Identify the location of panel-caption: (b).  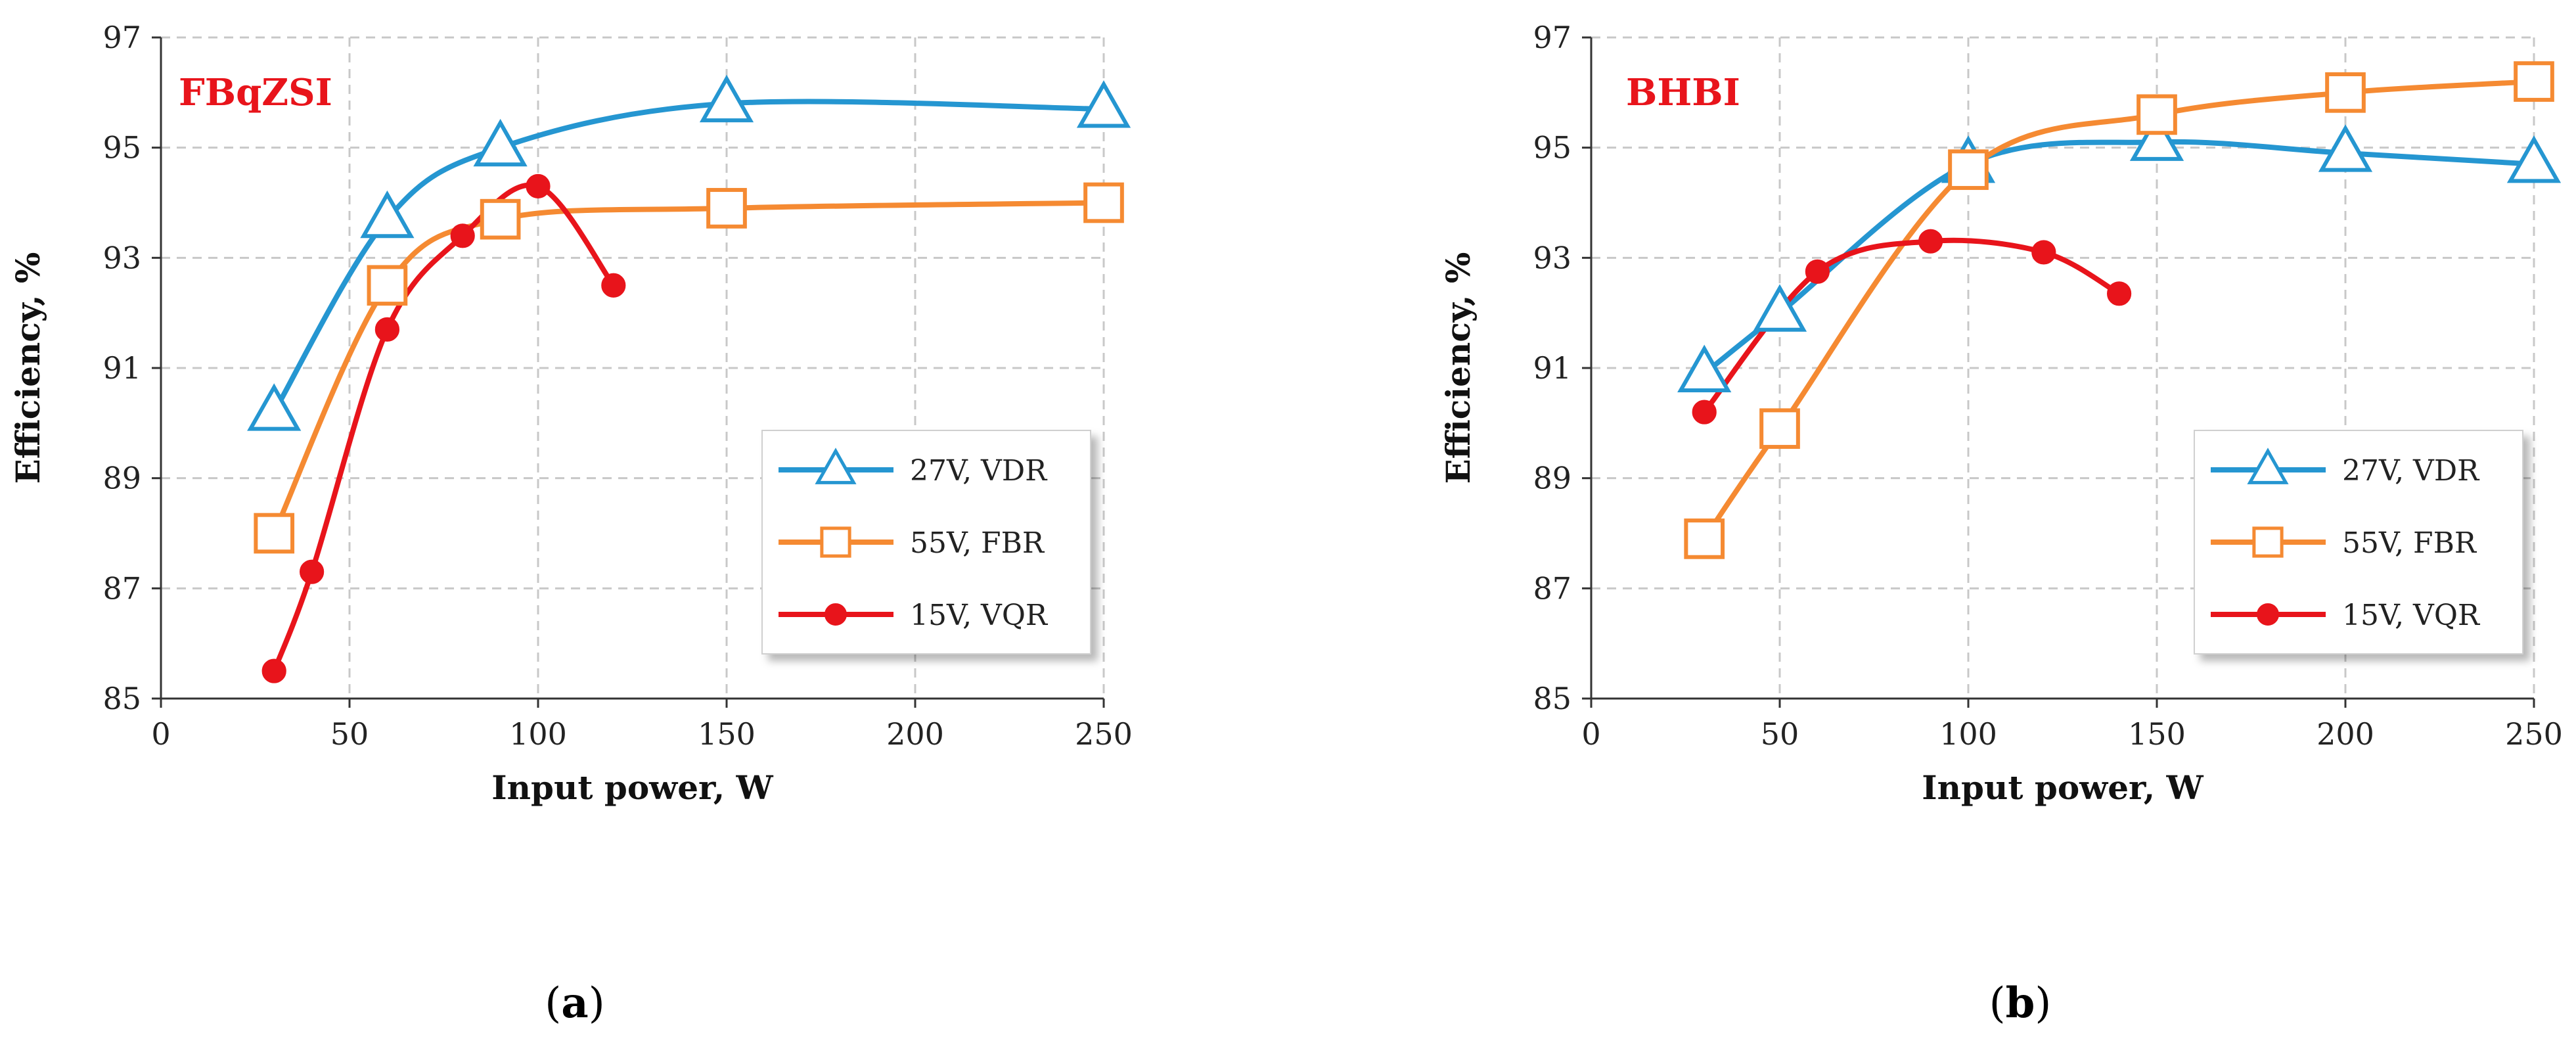
(2020, 1003).